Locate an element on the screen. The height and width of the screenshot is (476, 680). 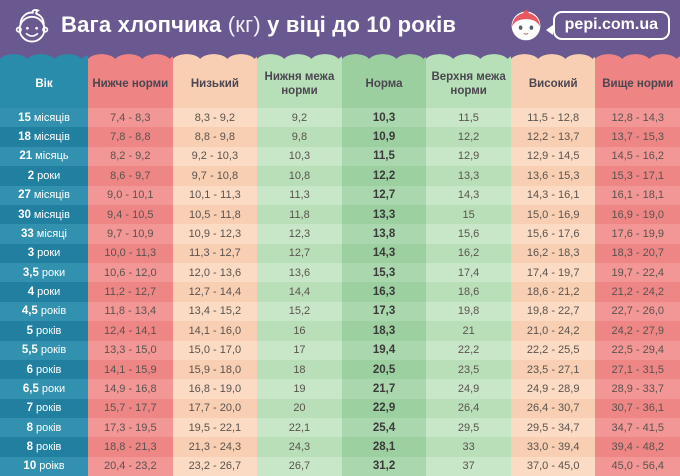
value-cell: 21,0 - 24,2 is located at coordinates (553, 331).